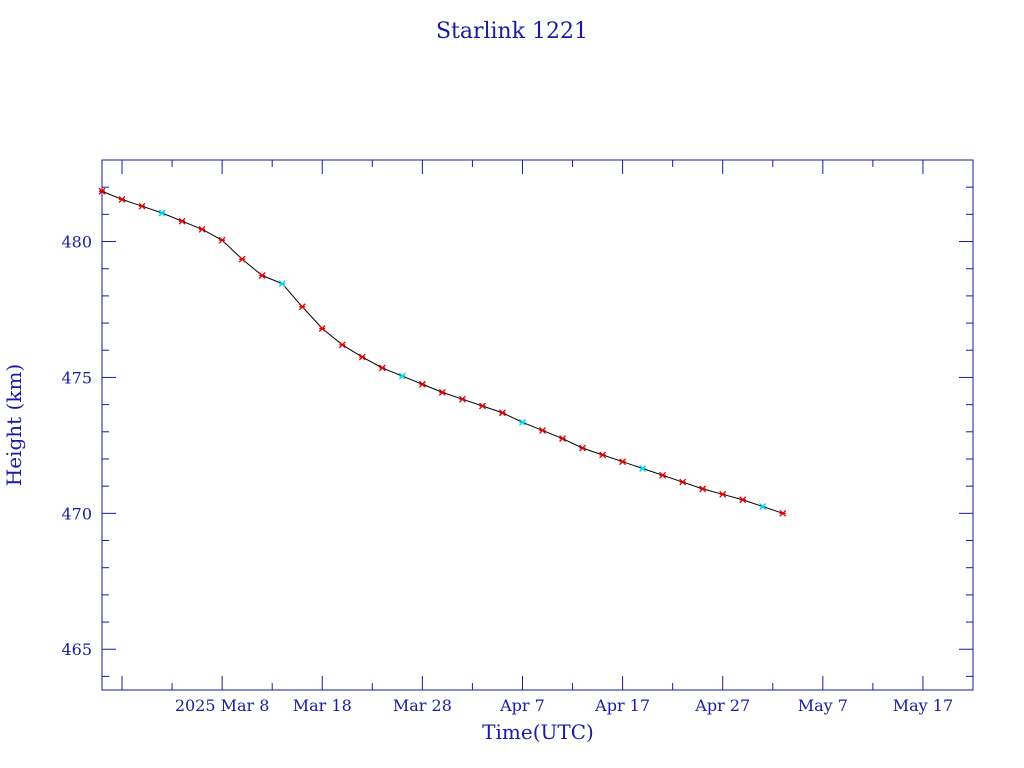  Describe the element at coordinates (322, 705) in the screenshot. I see `x-tick-label: Mar 18` at that location.